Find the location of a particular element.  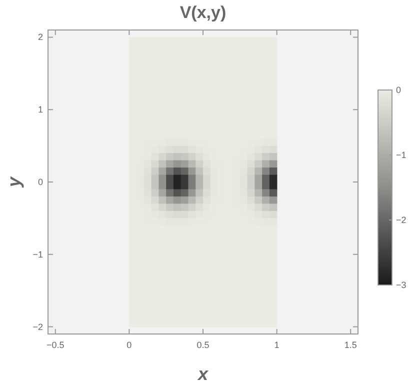

chart-title: V(x,y) is located at coordinates (203, 12).